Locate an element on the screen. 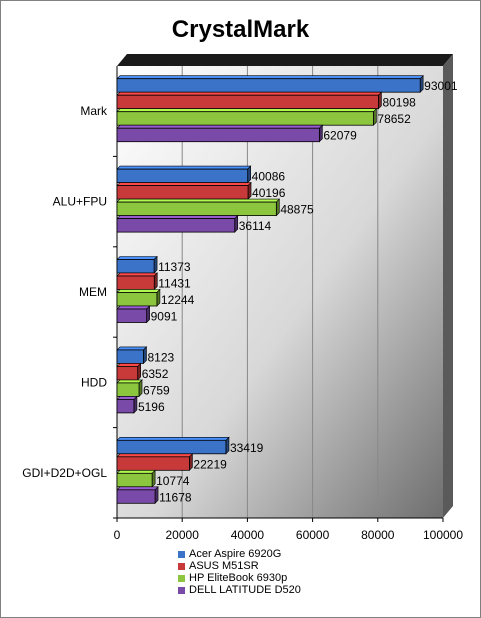 This screenshot has height=618, width=481. category-label: MEM is located at coordinates (93, 292).